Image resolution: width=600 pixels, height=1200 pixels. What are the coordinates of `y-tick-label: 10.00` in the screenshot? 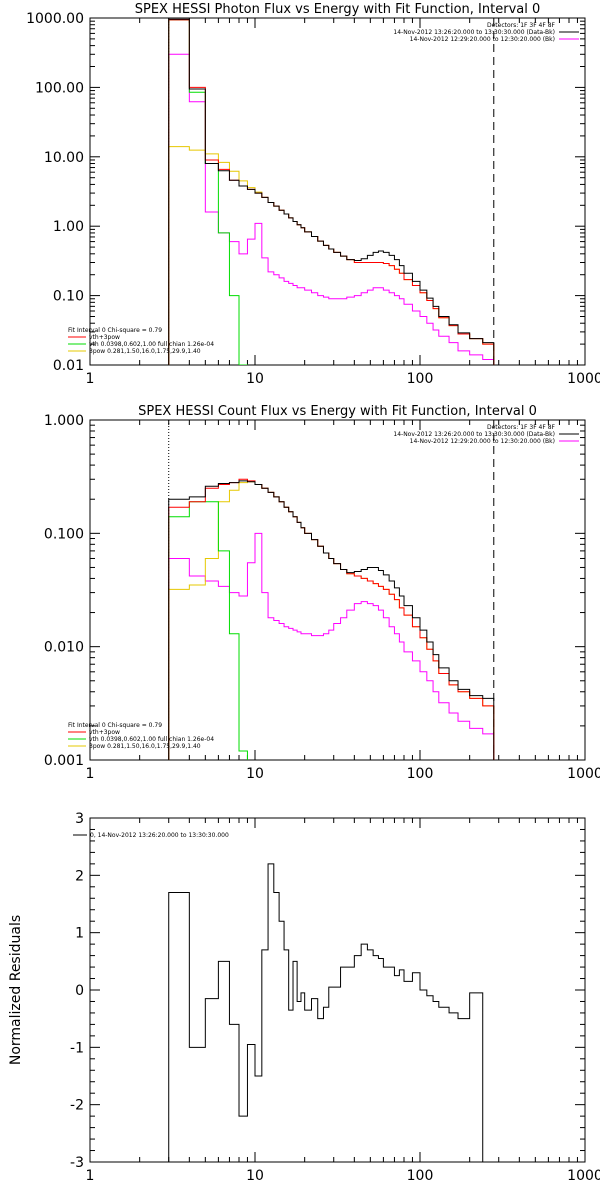 It's located at (64, 158).